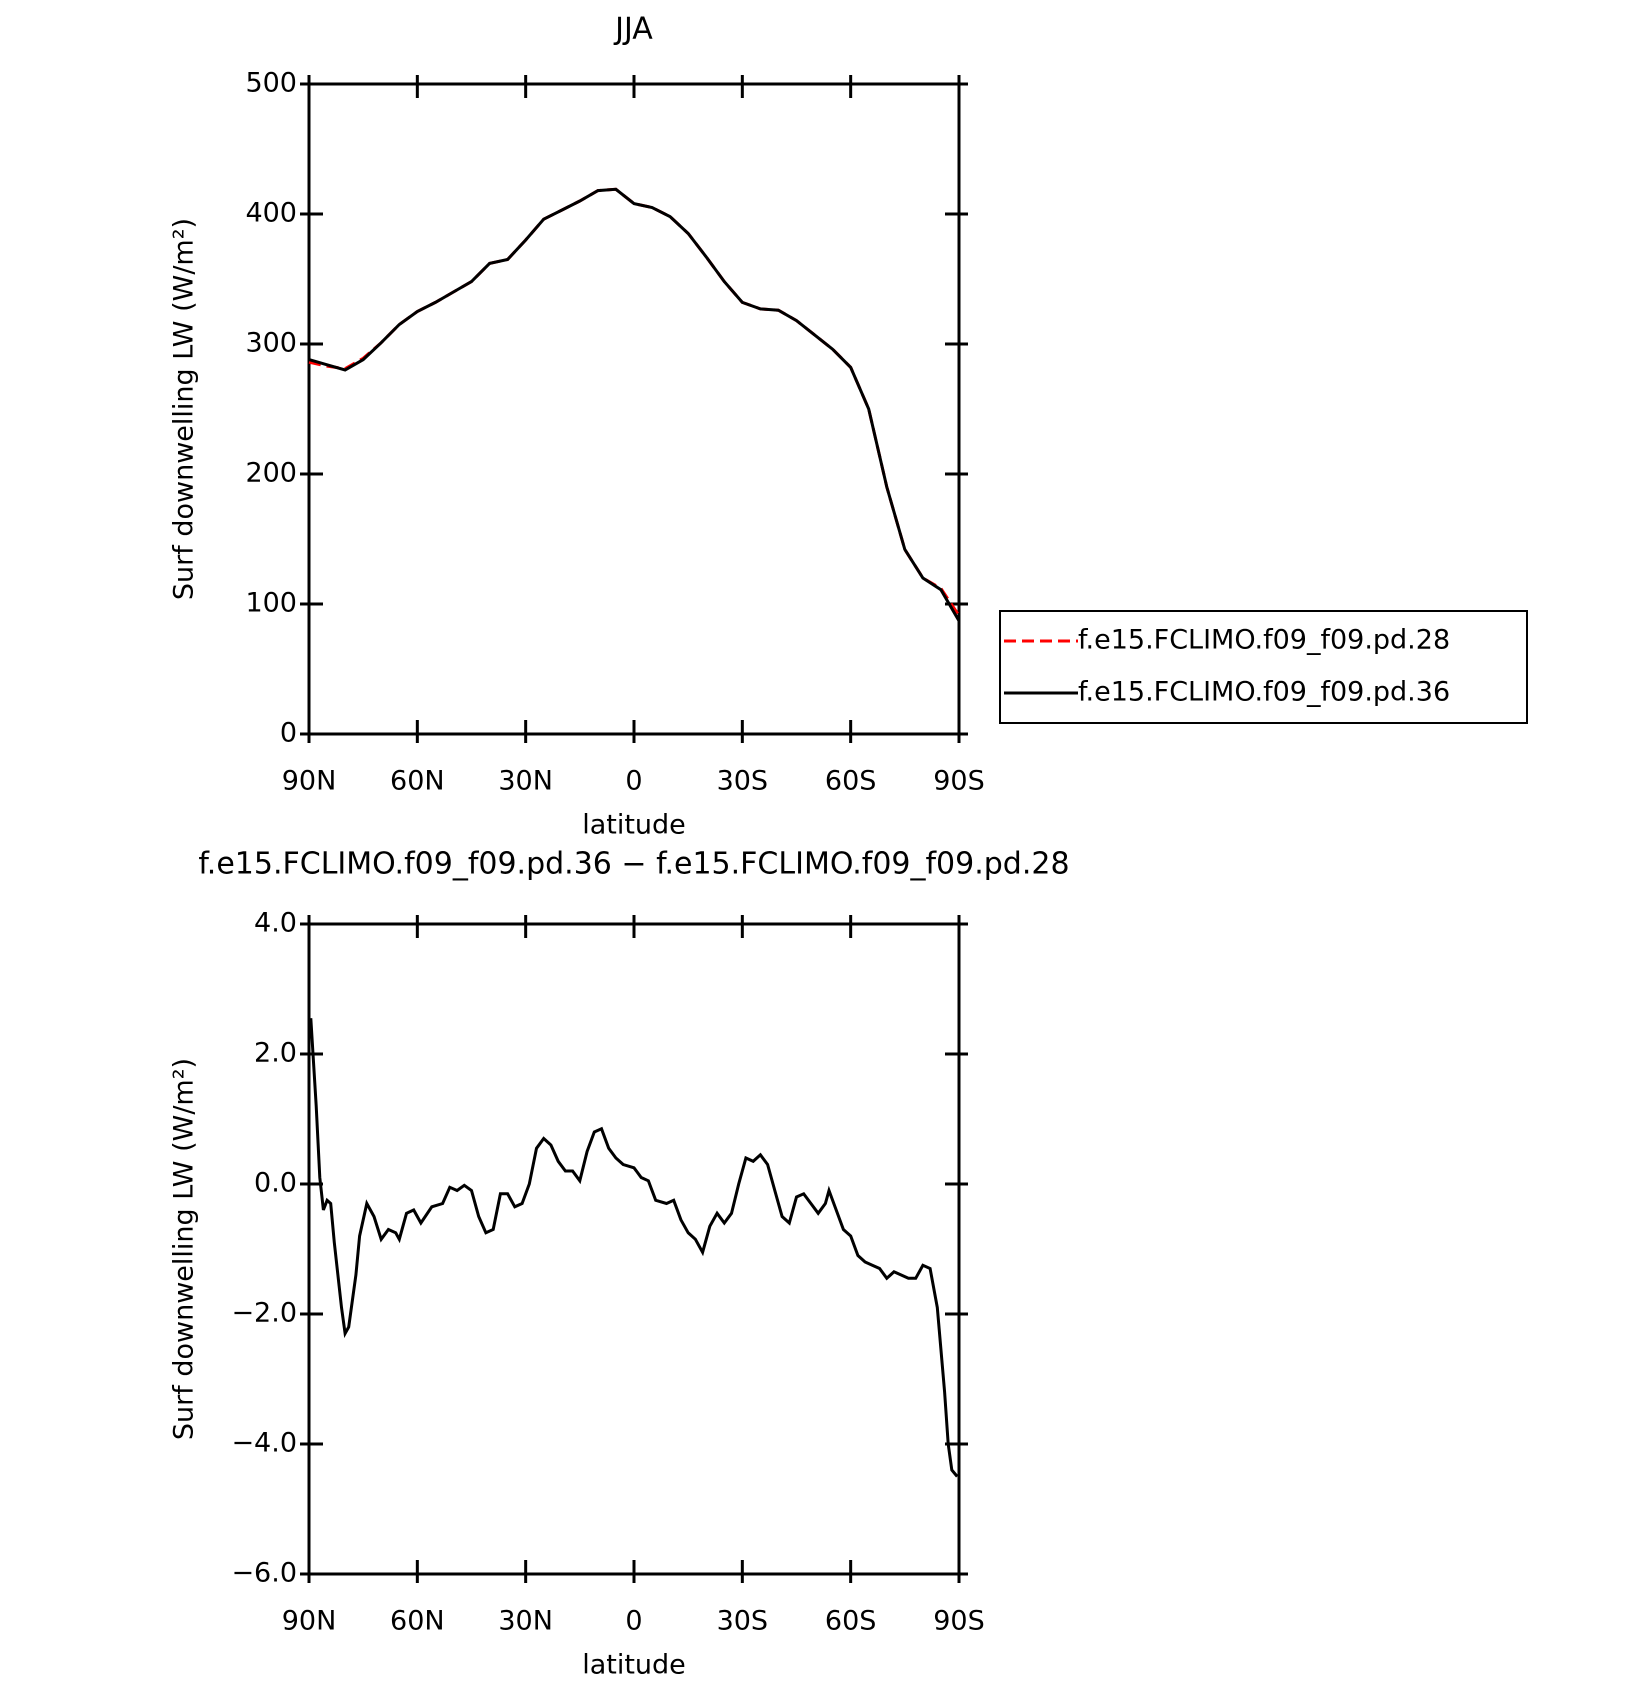 The width and height of the screenshot is (1649, 1708). Describe the element at coordinates (271, 603) in the screenshot. I see `y-tick-label: 100` at that location.